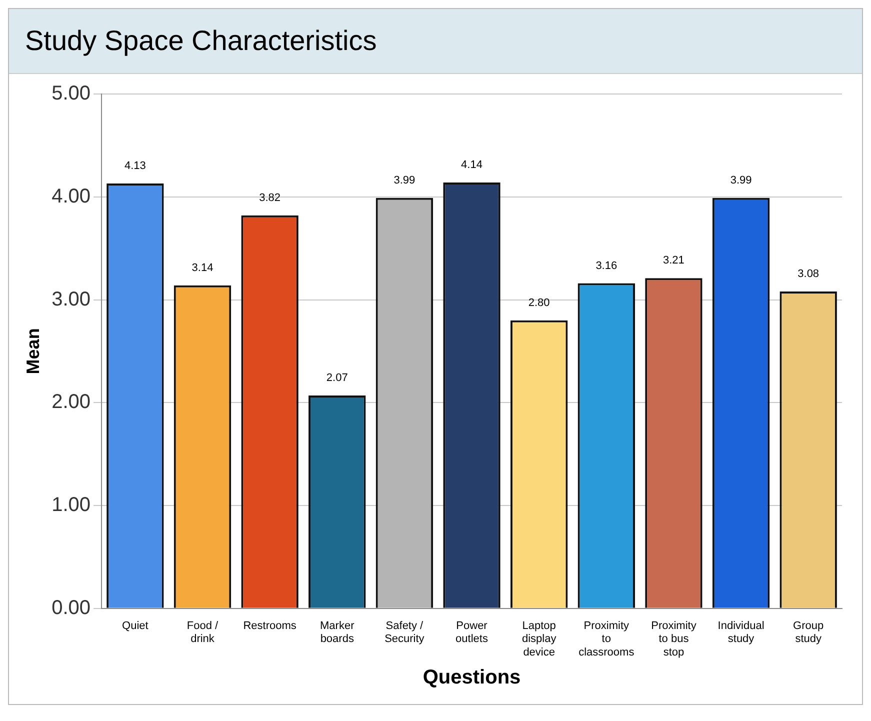 This screenshot has height=721, width=871. I want to click on data-label: 4.14, so click(471, 165).